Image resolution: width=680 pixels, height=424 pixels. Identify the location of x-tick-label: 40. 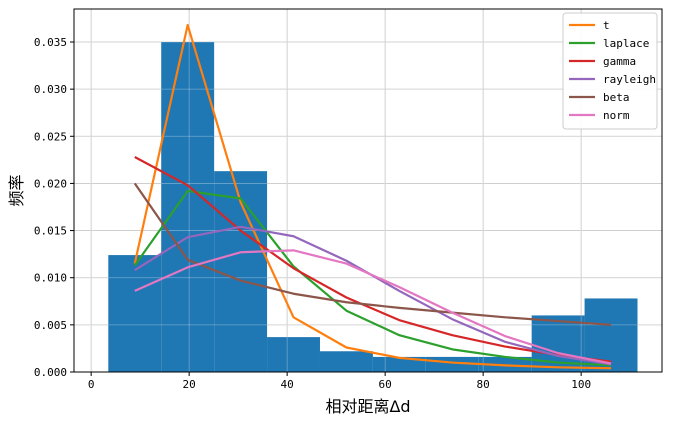
(287, 384).